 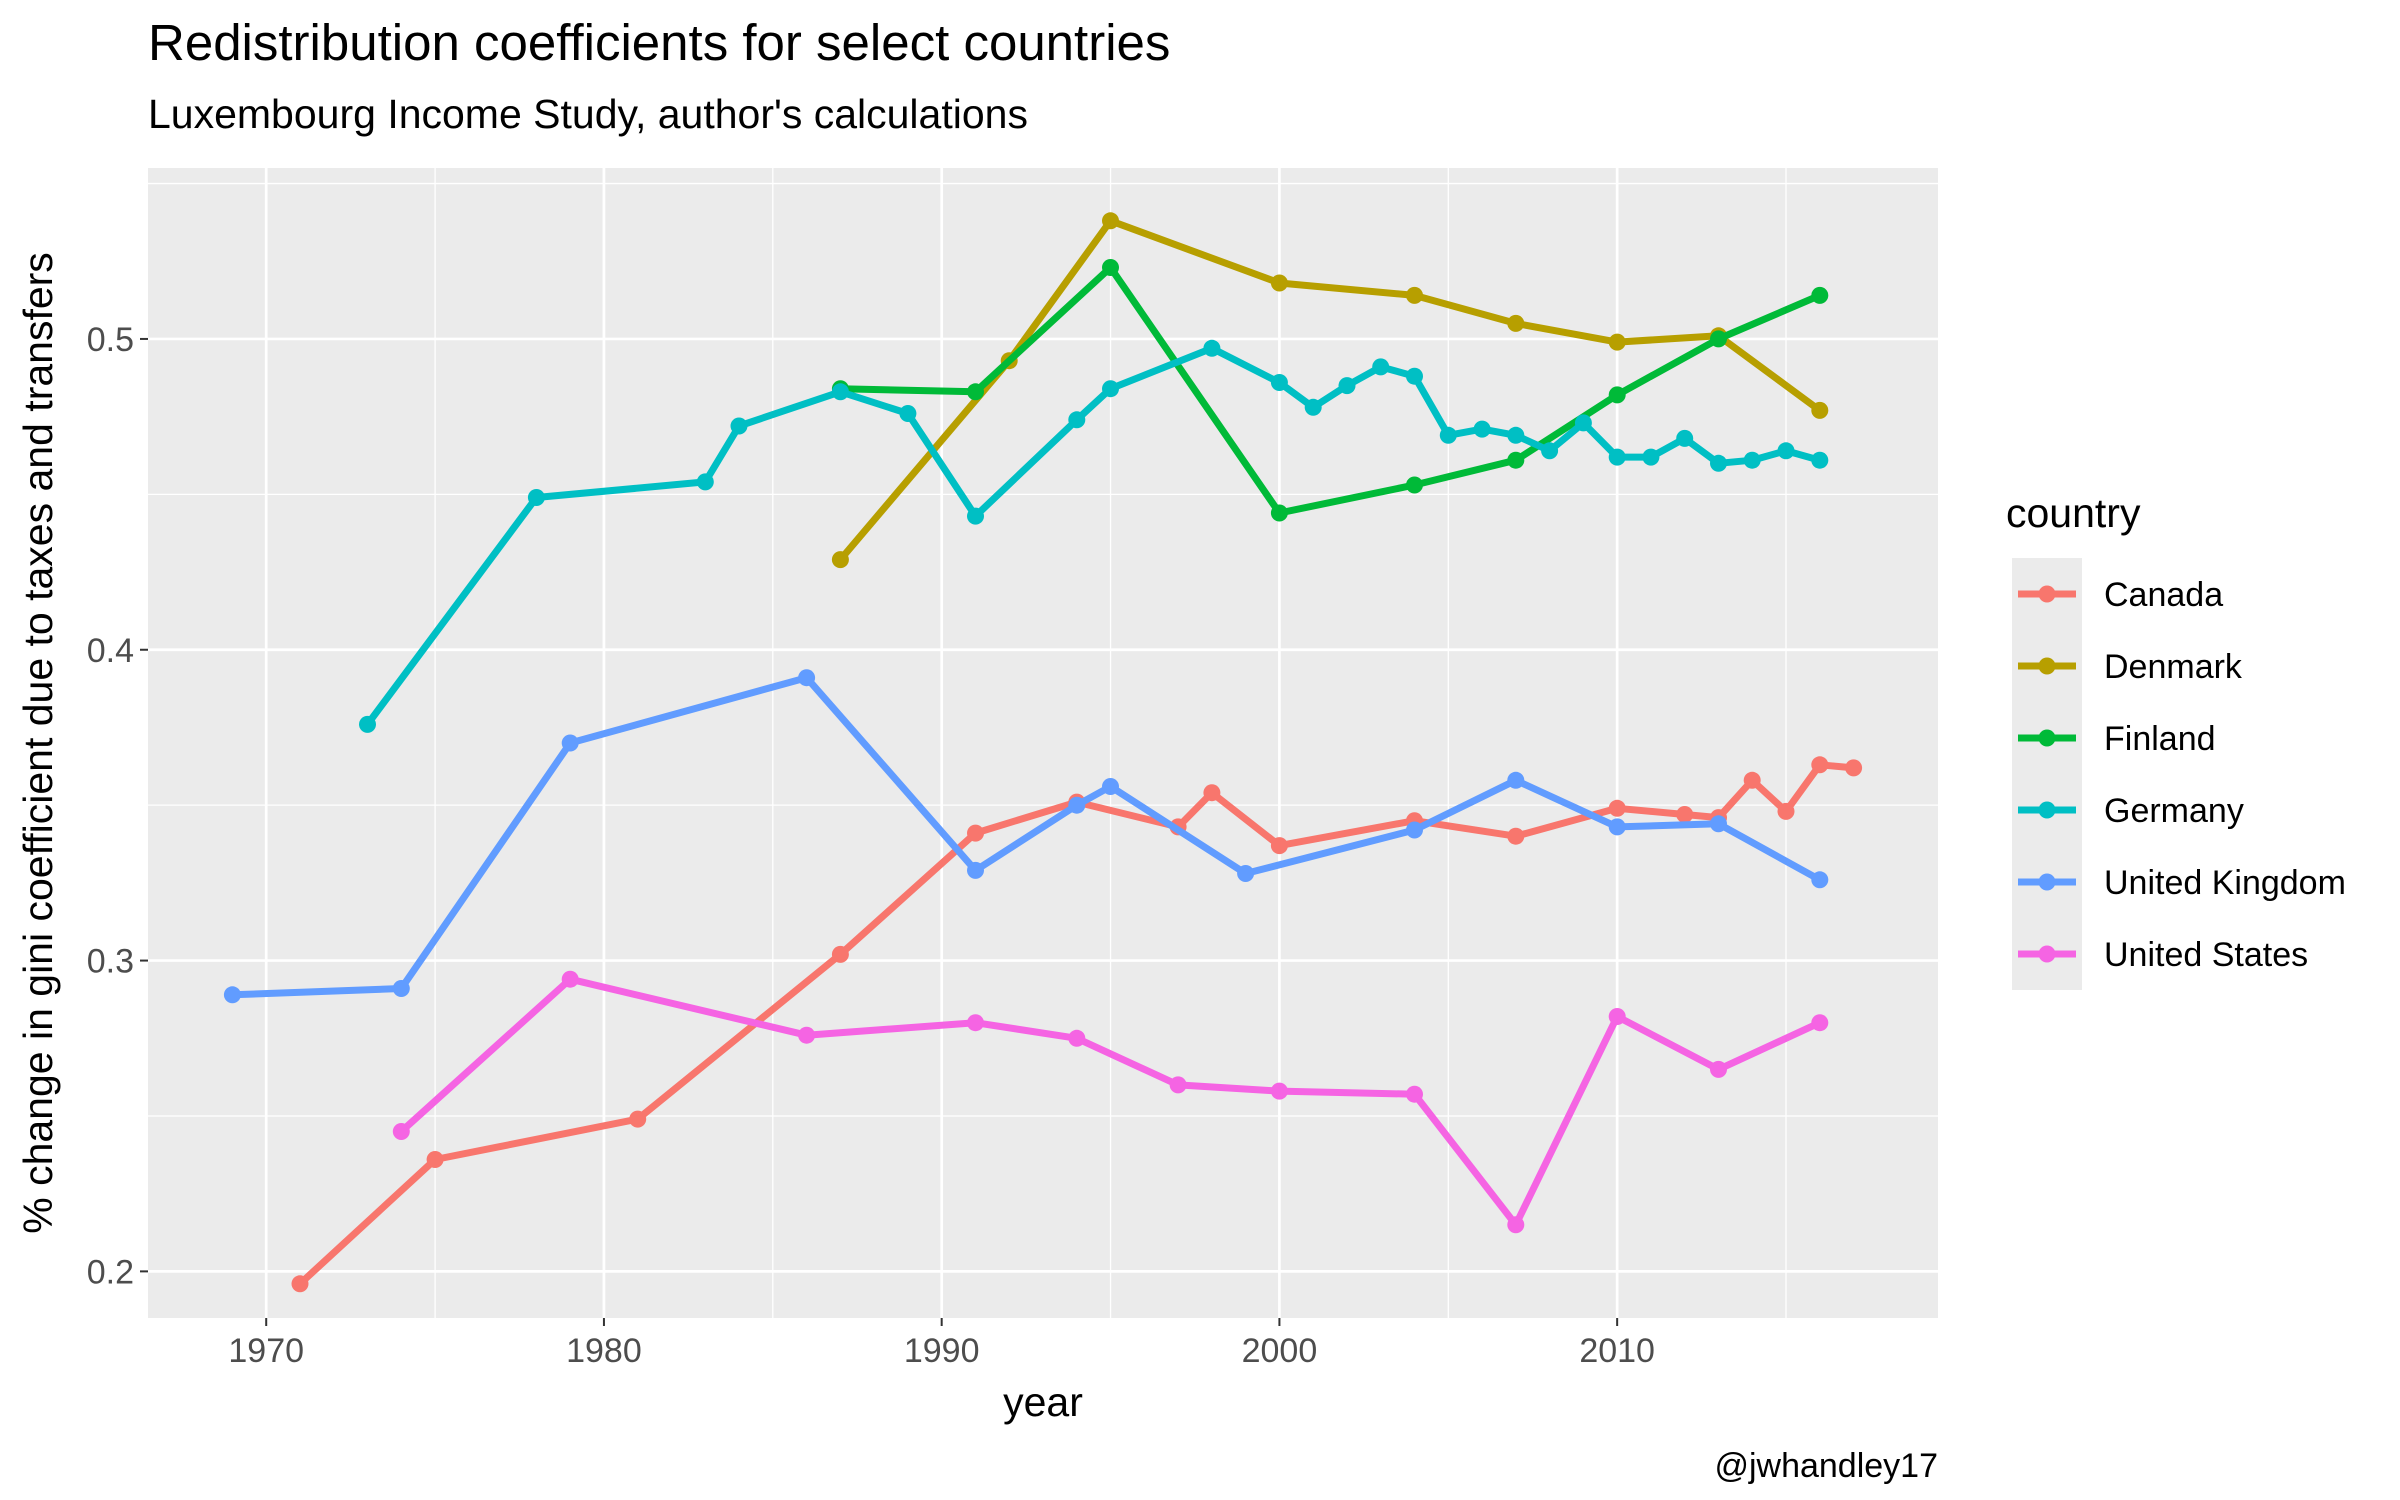 I want to click on y-tick-label: 0.4, so click(x=110, y=651).